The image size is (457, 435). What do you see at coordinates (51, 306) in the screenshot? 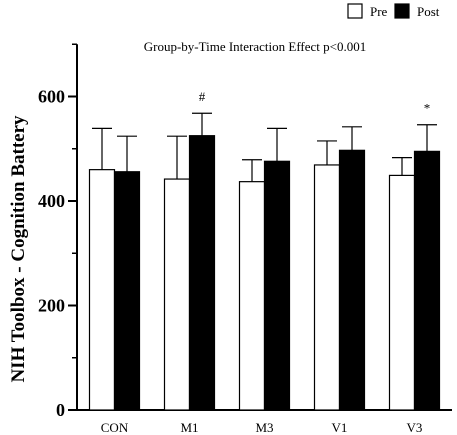
I see `y-tick-label: 200` at bounding box center [51, 306].